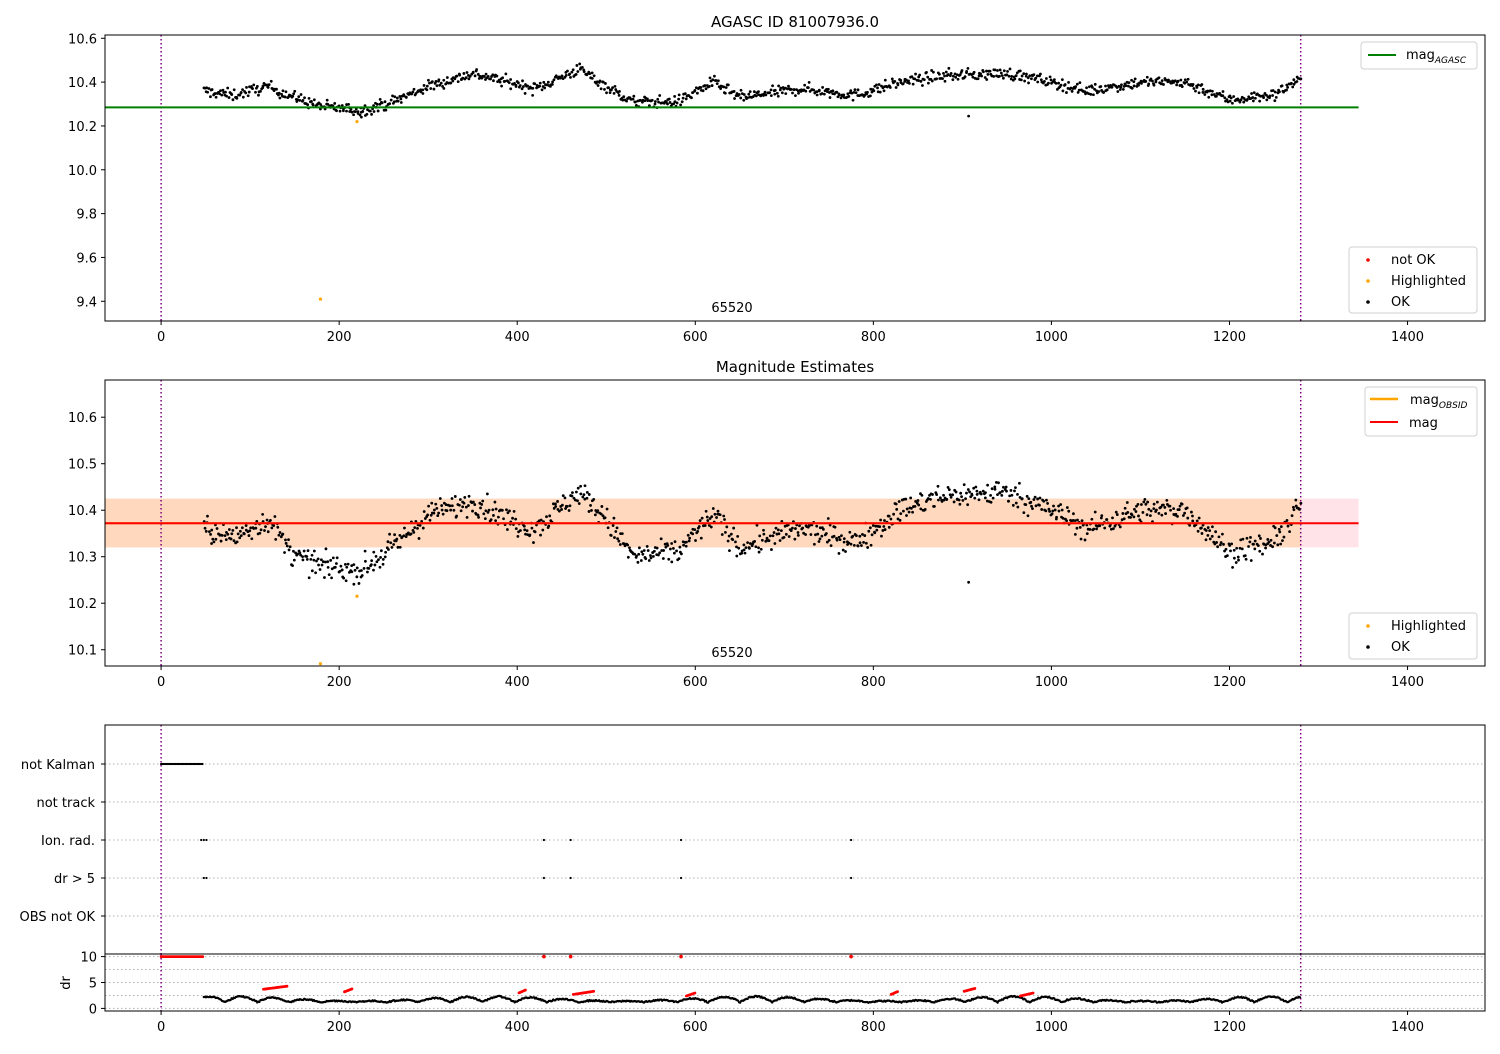 This screenshot has width=1500, height=1054. I want to click on p1-xtick-label-0: 0, so click(161, 337).